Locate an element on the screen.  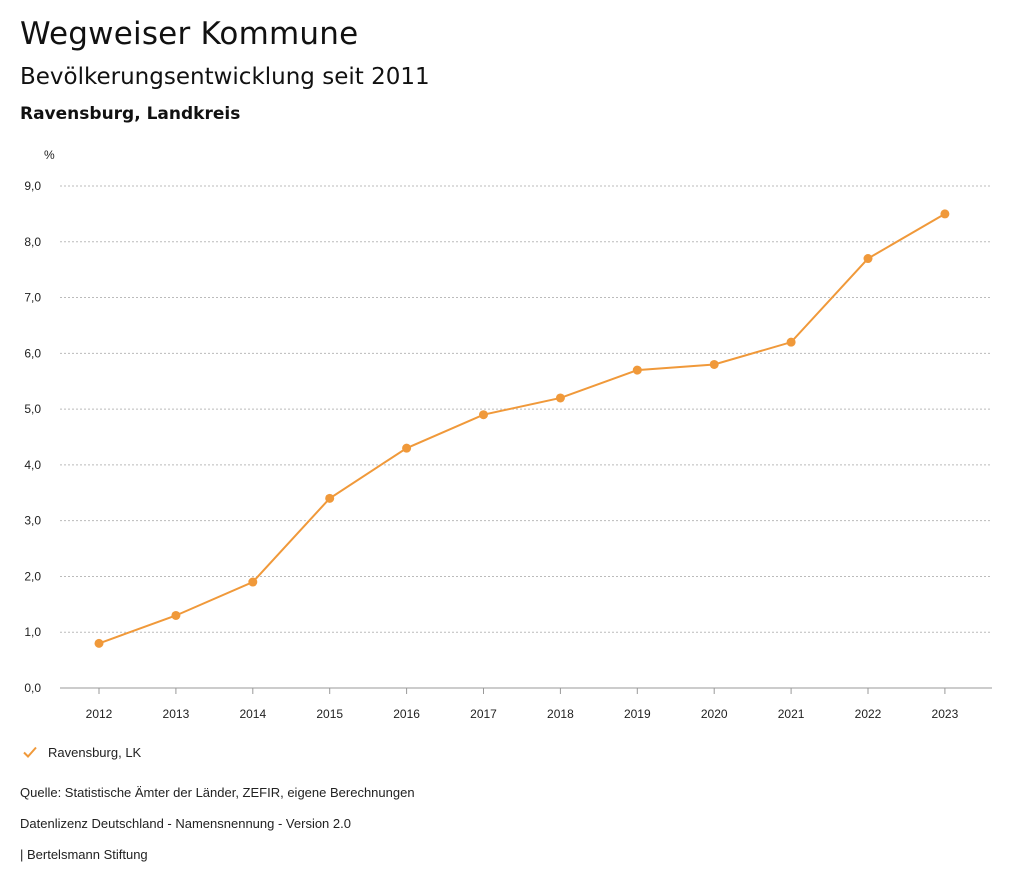
x-tick-label: 2019 is located at coordinates (637, 714).